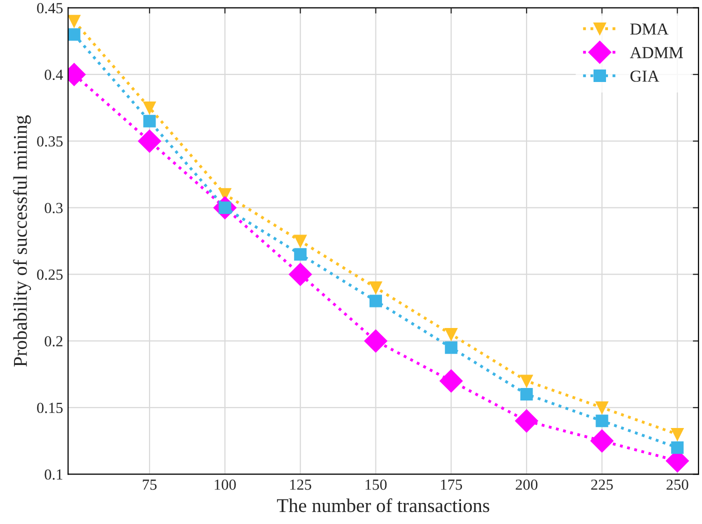  What do you see at coordinates (527, 485) in the screenshot?
I see `x-tick-label: 200` at bounding box center [527, 485].